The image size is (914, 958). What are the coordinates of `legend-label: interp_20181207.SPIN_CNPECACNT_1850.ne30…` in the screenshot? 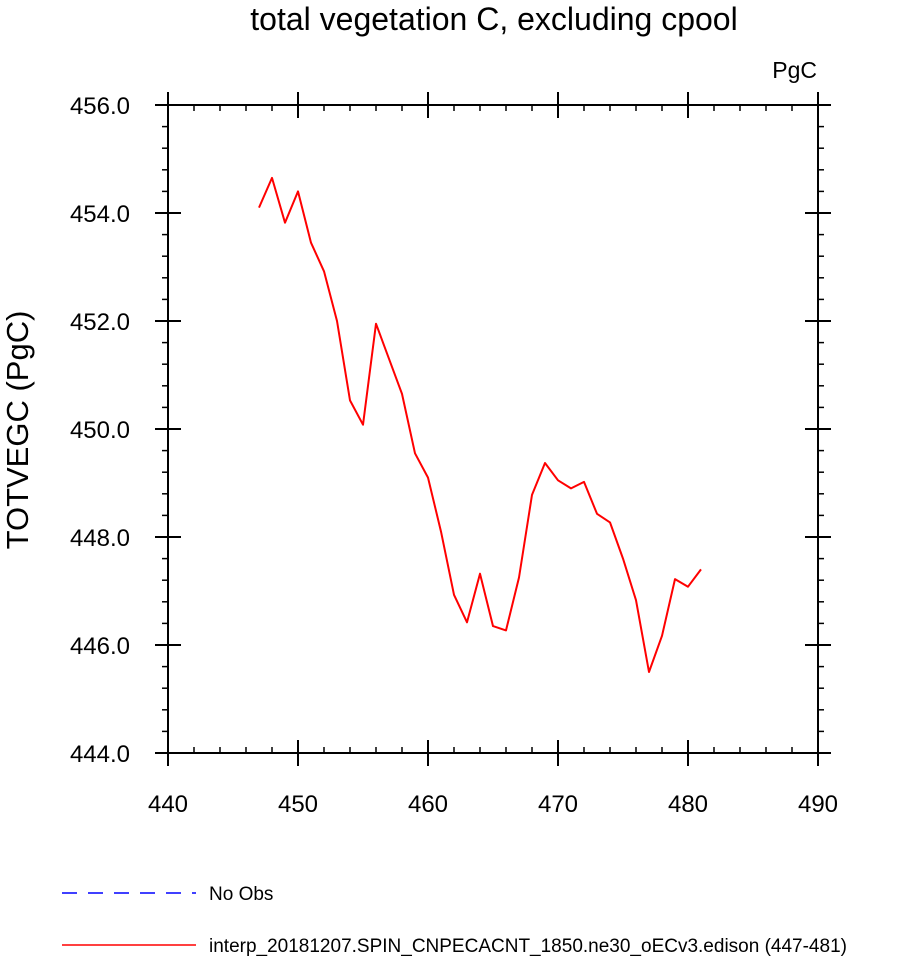 It's located at (528, 946).